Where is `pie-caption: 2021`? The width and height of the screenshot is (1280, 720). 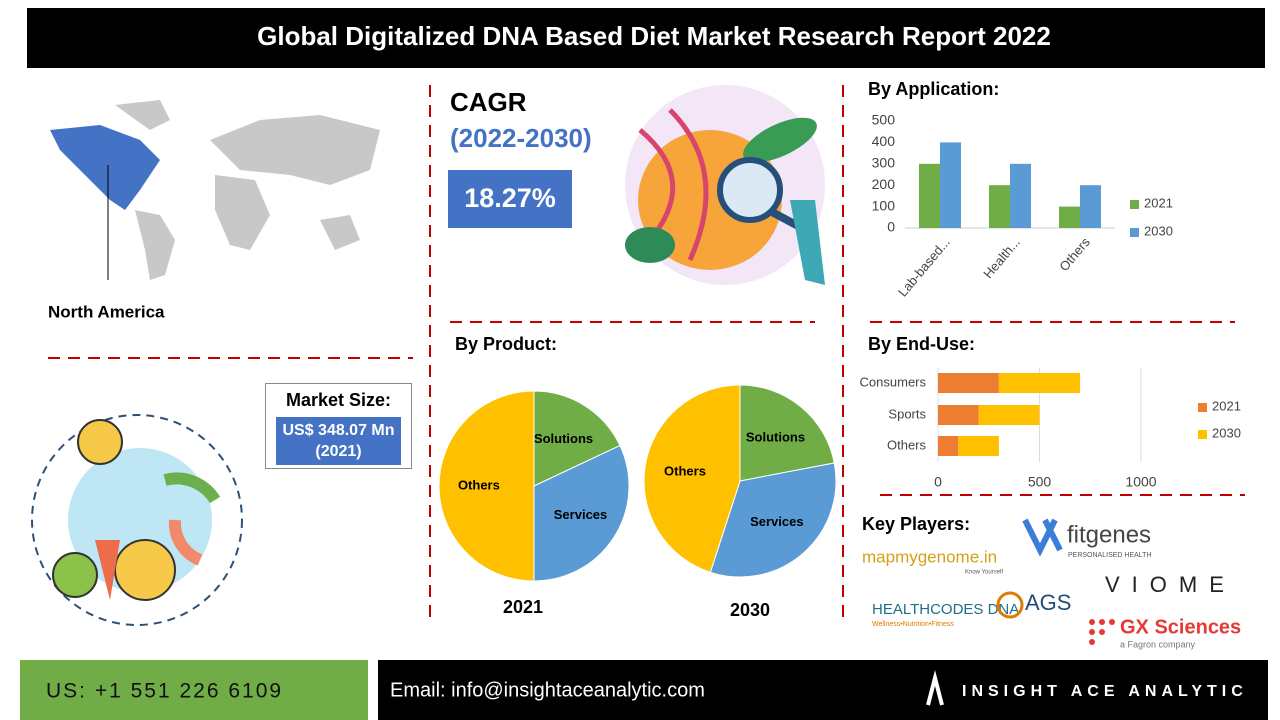
pie-caption: 2021 is located at coordinates (523, 607).